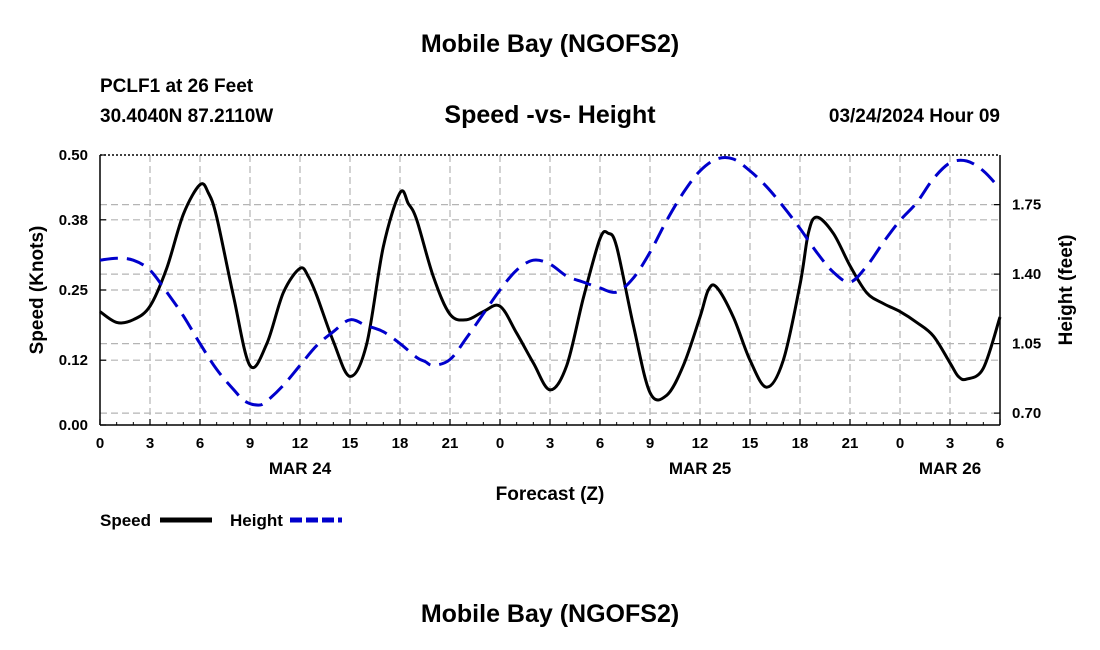 The width and height of the screenshot is (1100, 650). I want to click on legend-speed-label: Speed, so click(125, 520).